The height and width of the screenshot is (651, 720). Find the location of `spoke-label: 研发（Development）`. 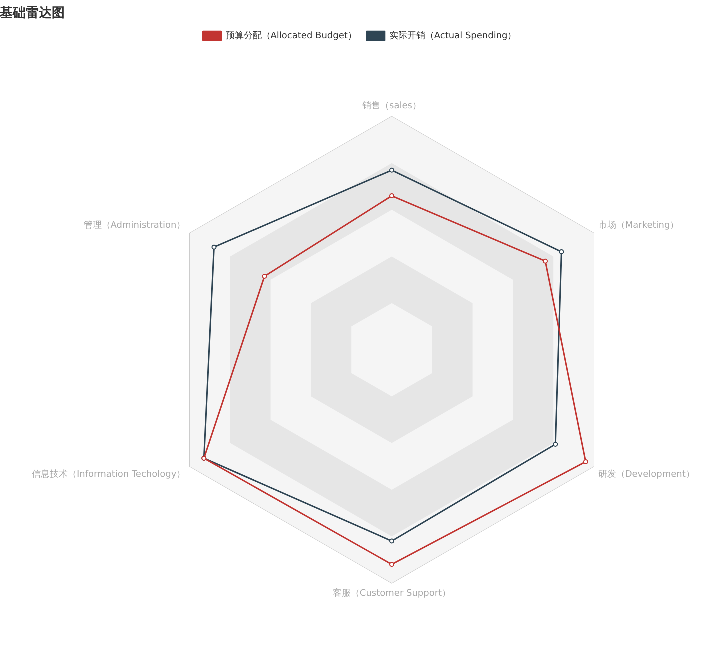

spoke-label: 研发（Development） is located at coordinates (646, 474).